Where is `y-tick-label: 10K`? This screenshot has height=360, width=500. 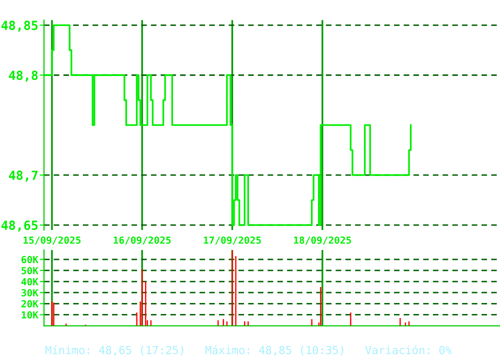
y-tick-label: 10K is located at coordinates (30, 315).